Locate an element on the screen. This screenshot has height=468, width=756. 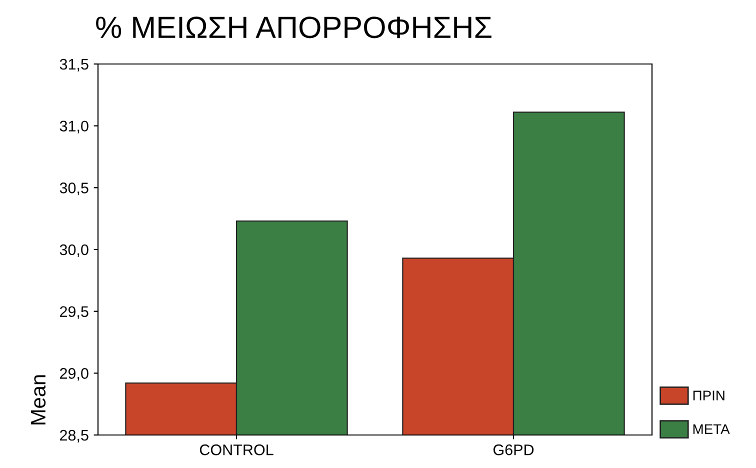
x-tick-label: CONTROL is located at coordinates (237, 450).